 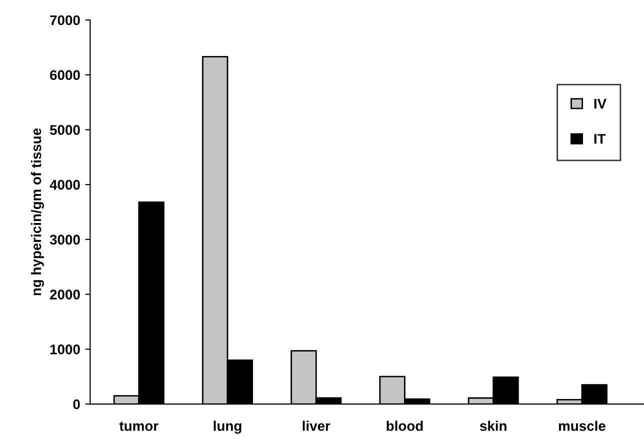 What do you see at coordinates (493, 425) in the screenshot?
I see `x-tick-label: skin` at bounding box center [493, 425].